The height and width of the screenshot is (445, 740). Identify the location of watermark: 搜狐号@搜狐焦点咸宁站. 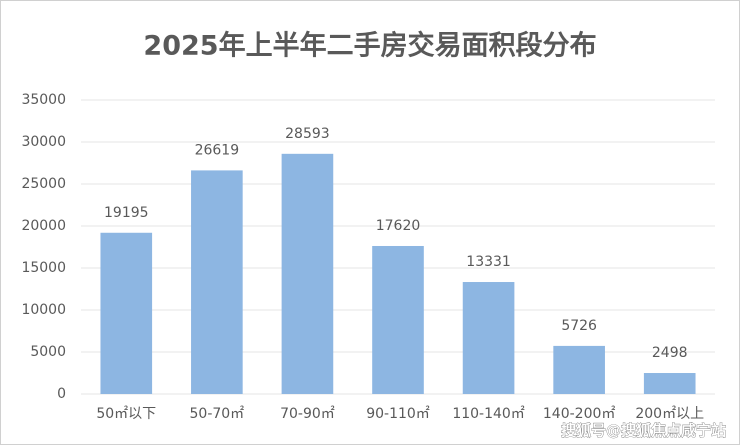
(643, 431).